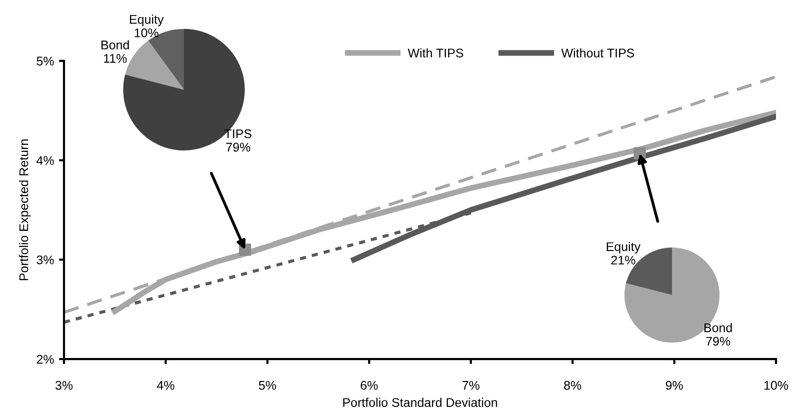 Image resolution: width=800 pixels, height=417 pixels. What do you see at coordinates (64, 385) in the screenshot?
I see `x-tick-label: 3%` at bounding box center [64, 385].